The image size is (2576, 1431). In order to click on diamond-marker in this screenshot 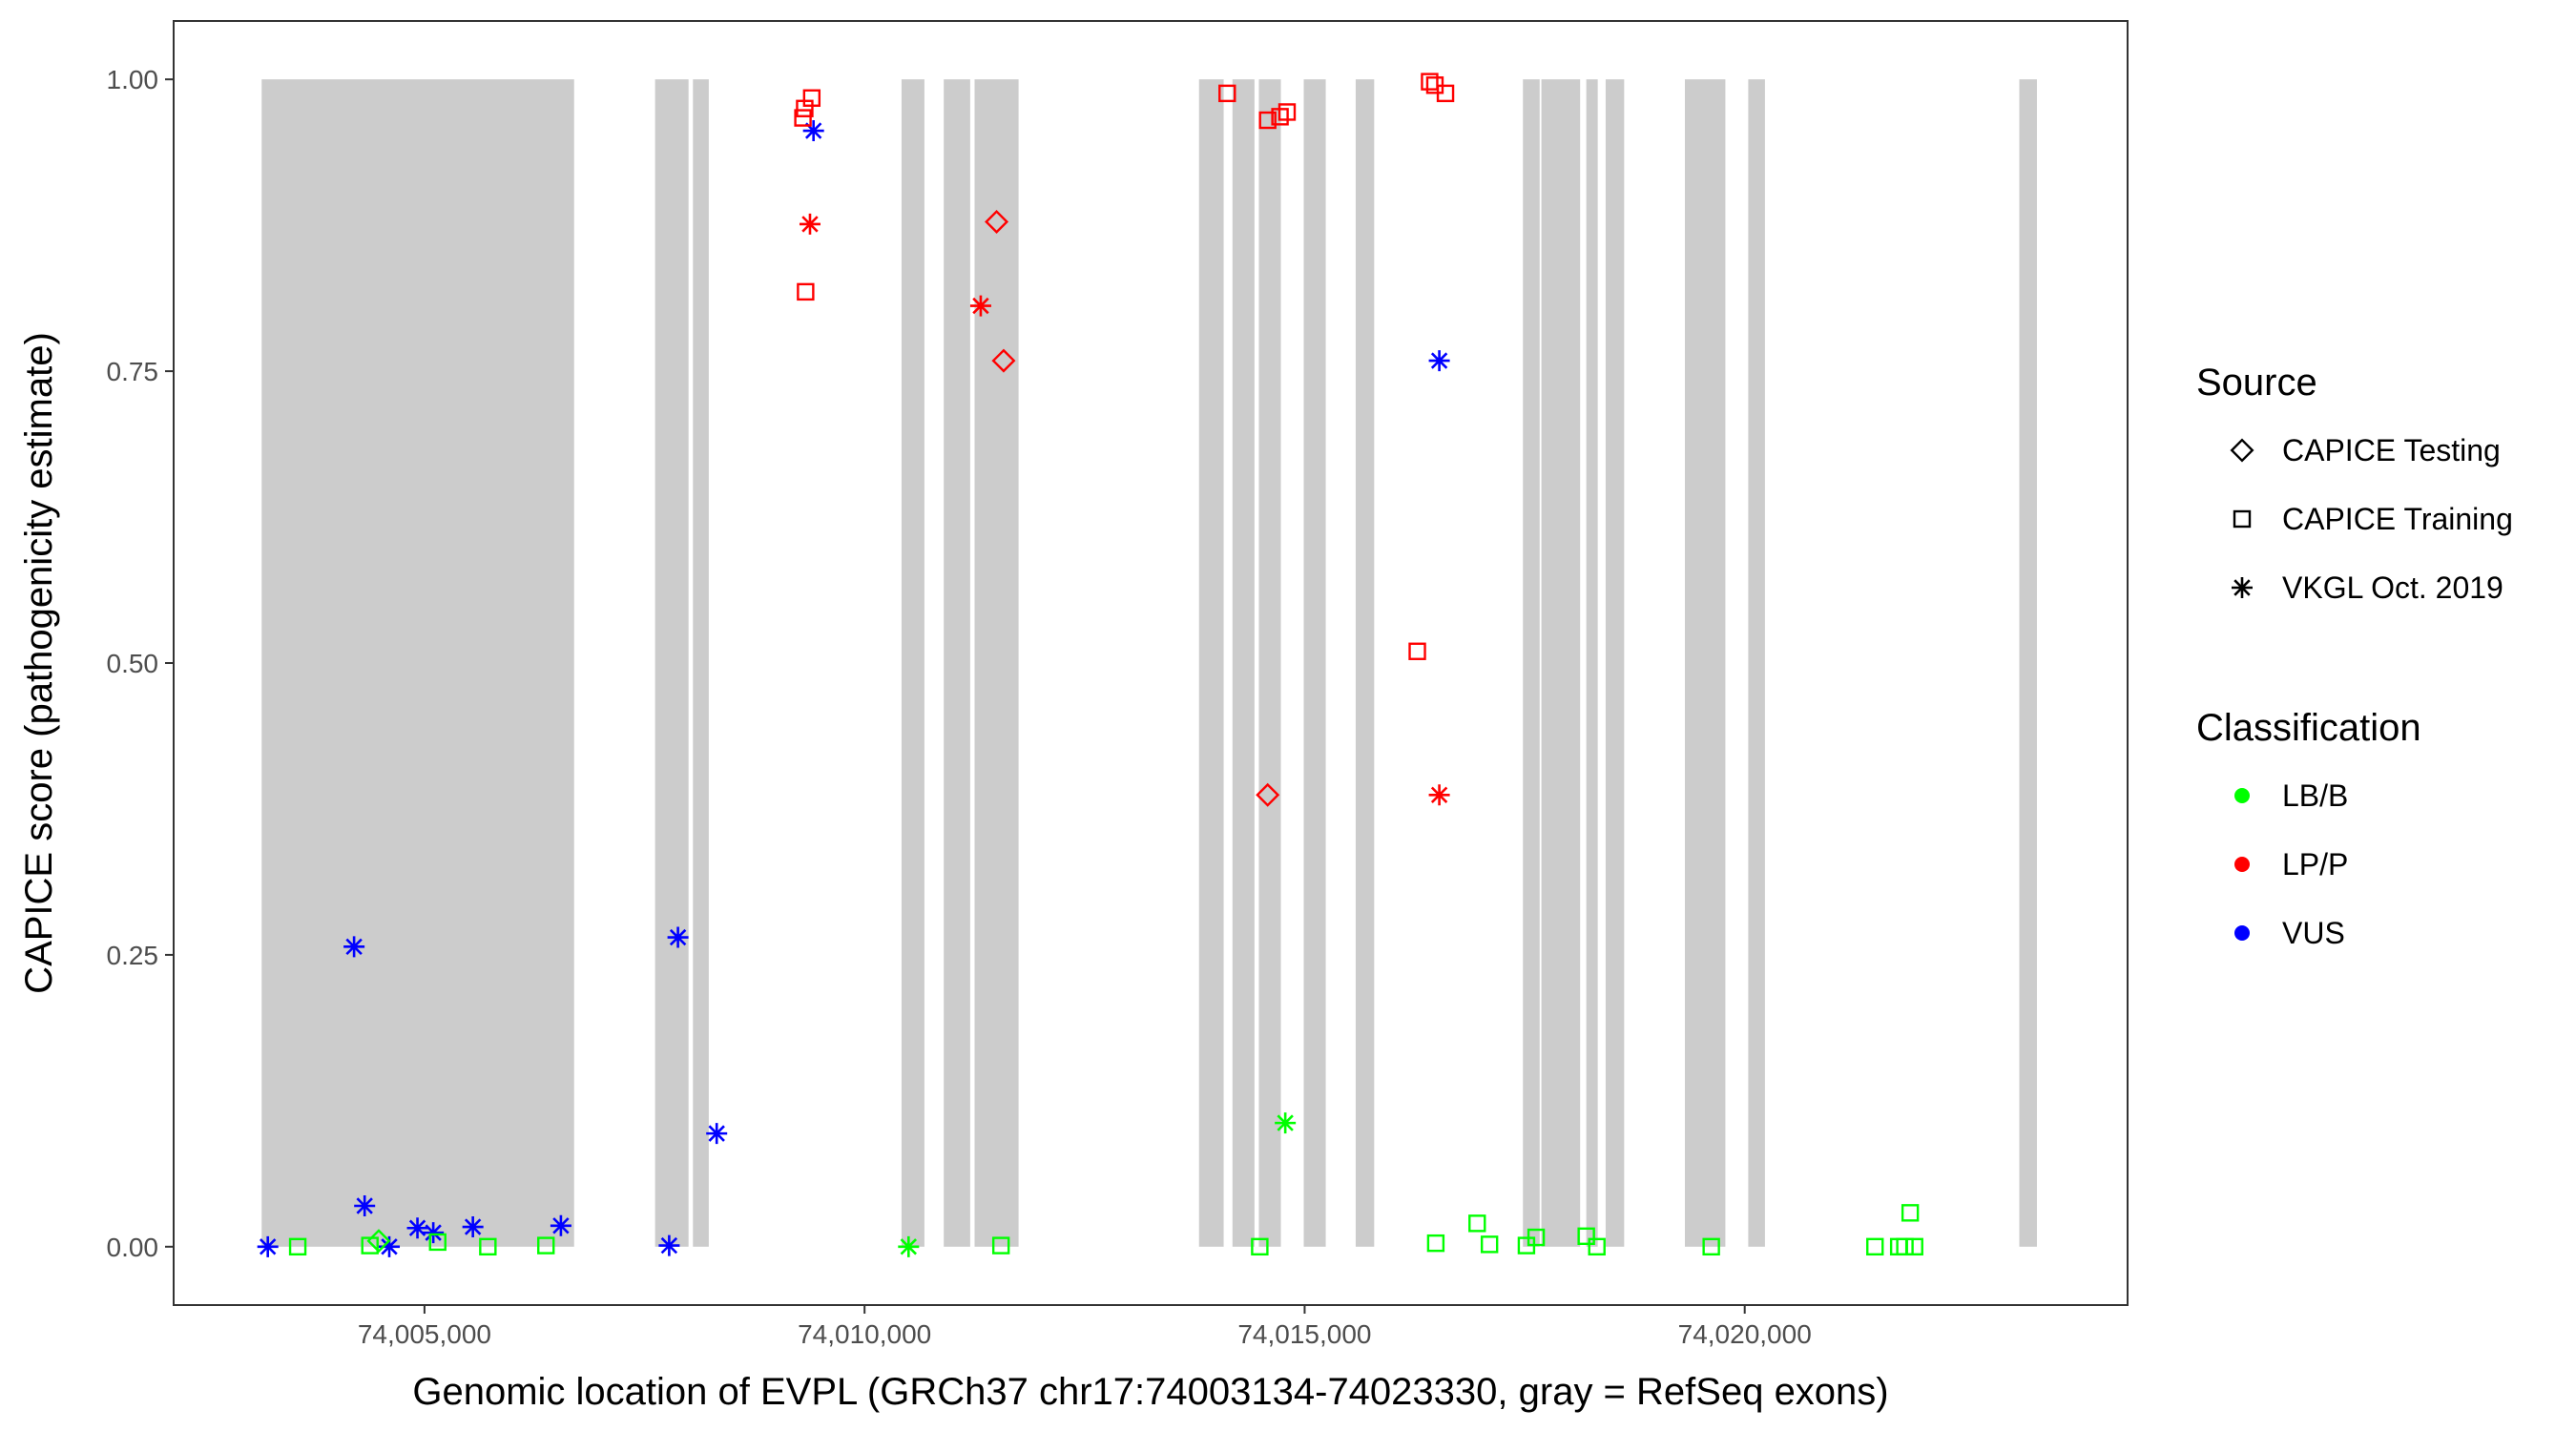, I will do `click(997, 221)`.